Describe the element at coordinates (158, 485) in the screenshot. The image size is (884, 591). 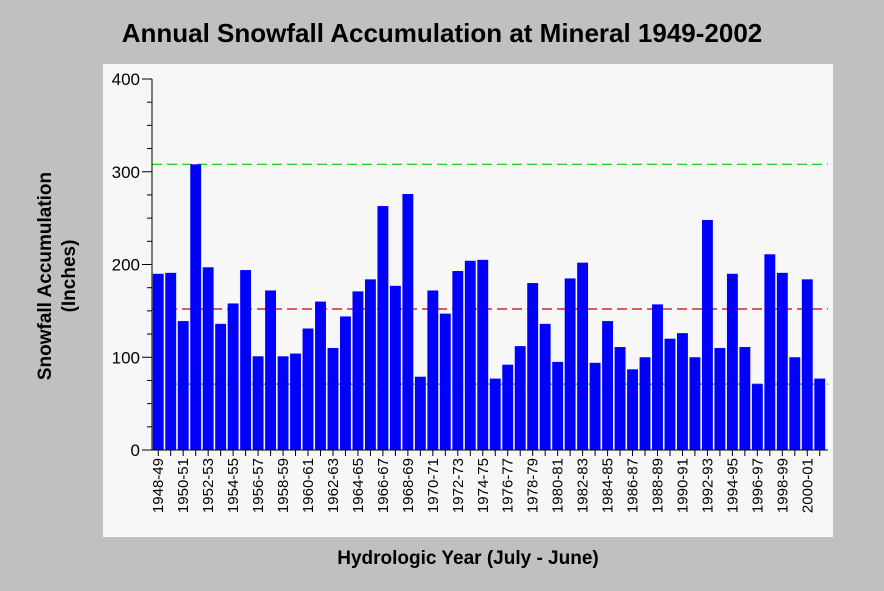
I see `x-tick-label: 1948-49` at that location.